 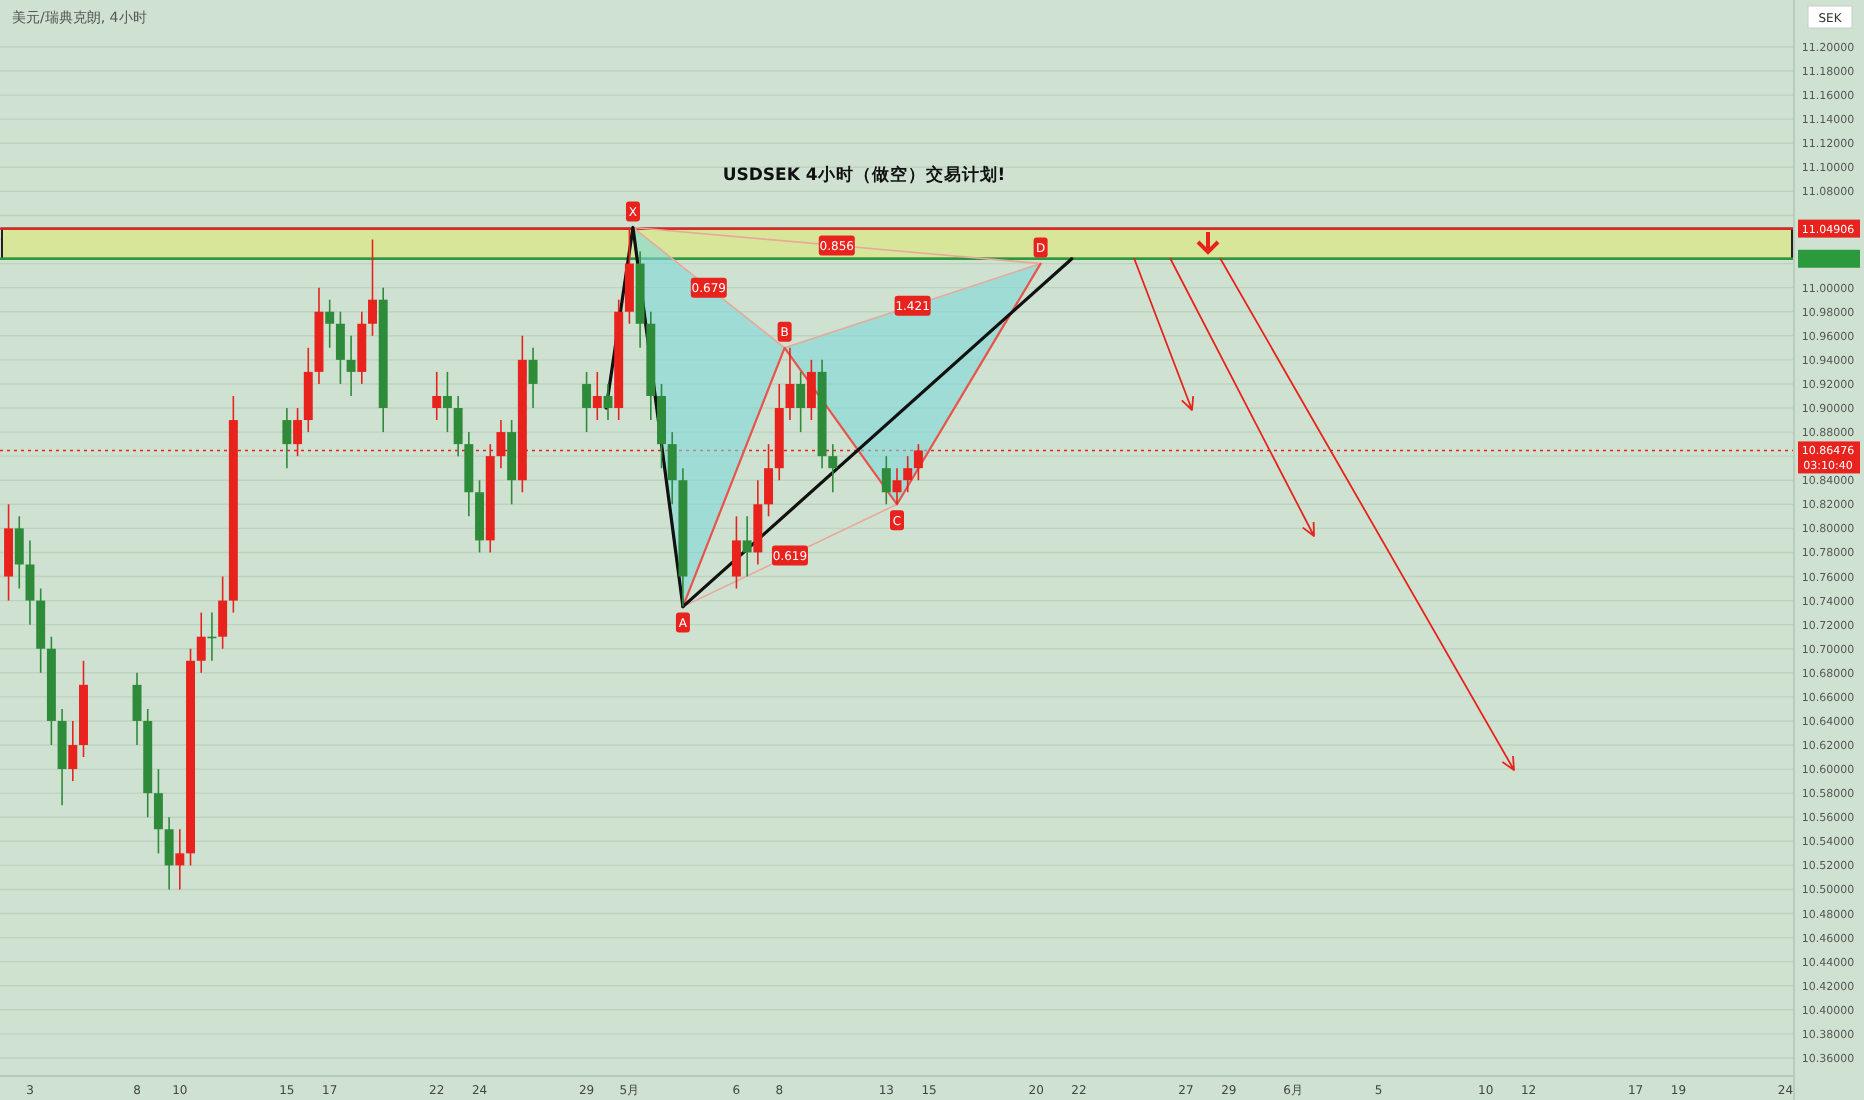 What do you see at coordinates (864, 175) in the screenshot?
I see `text: USDSEK 4小时（做空）交易计划!` at bounding box center [864, 175].